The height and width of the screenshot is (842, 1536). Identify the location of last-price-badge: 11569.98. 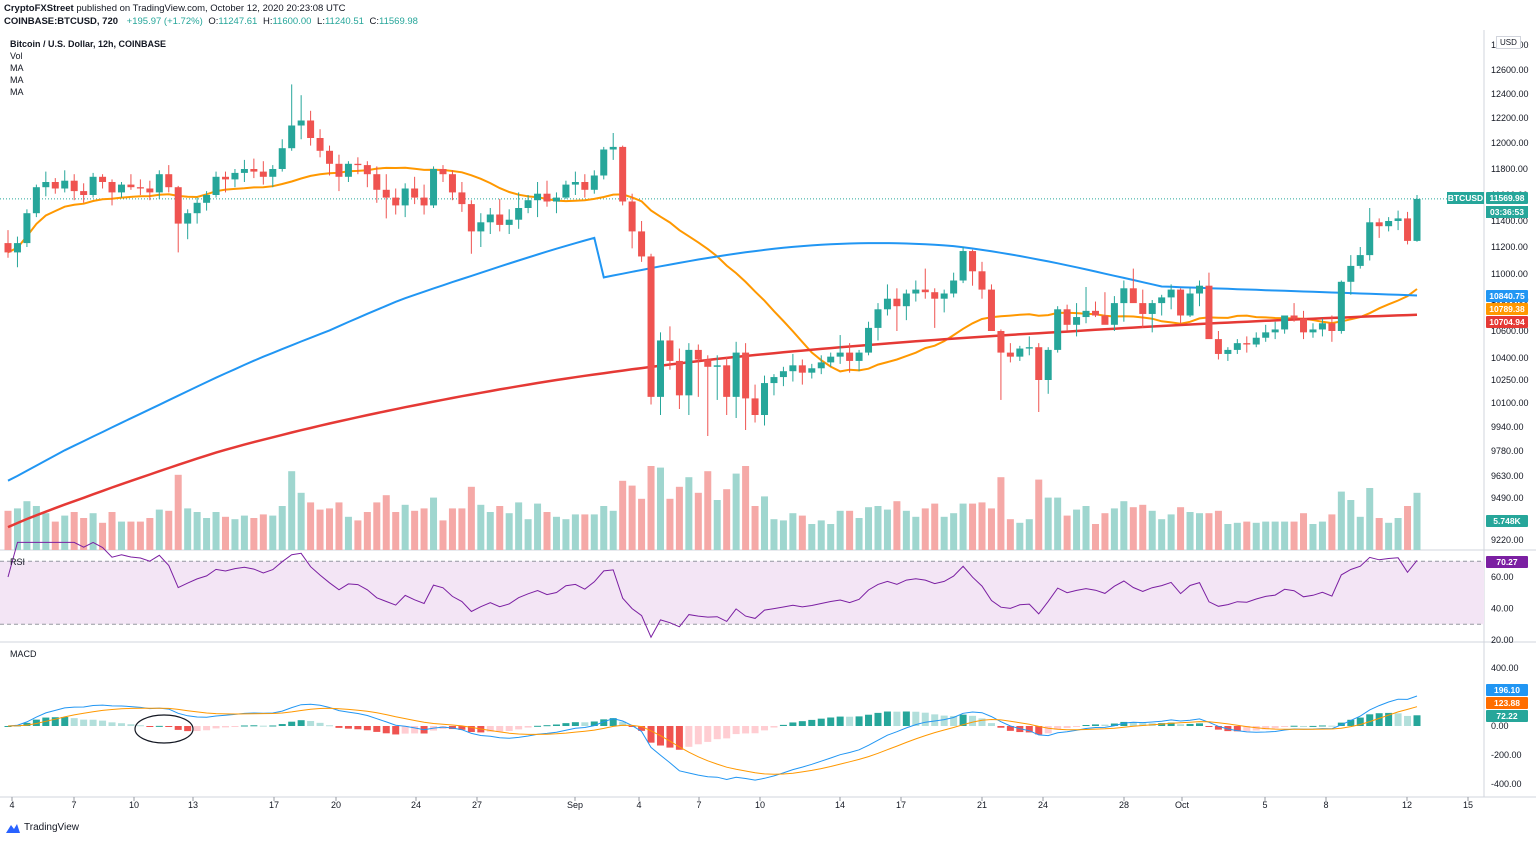
(1507, 198).